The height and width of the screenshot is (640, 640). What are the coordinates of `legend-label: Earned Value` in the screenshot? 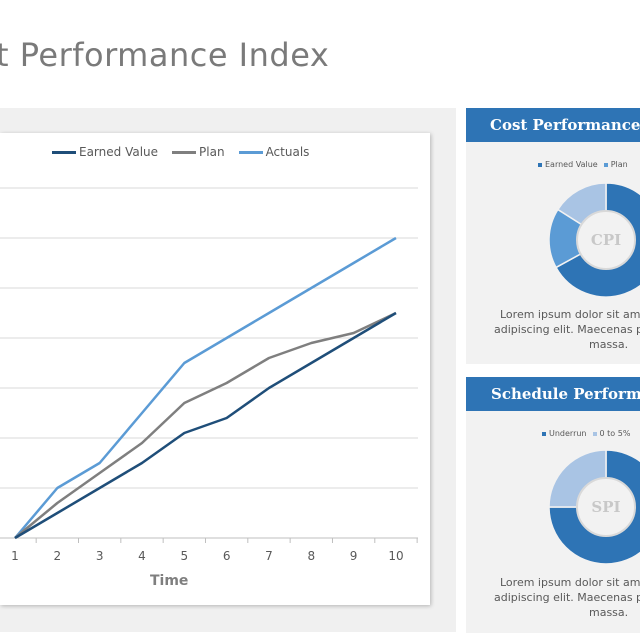 It's located at (119, 152).